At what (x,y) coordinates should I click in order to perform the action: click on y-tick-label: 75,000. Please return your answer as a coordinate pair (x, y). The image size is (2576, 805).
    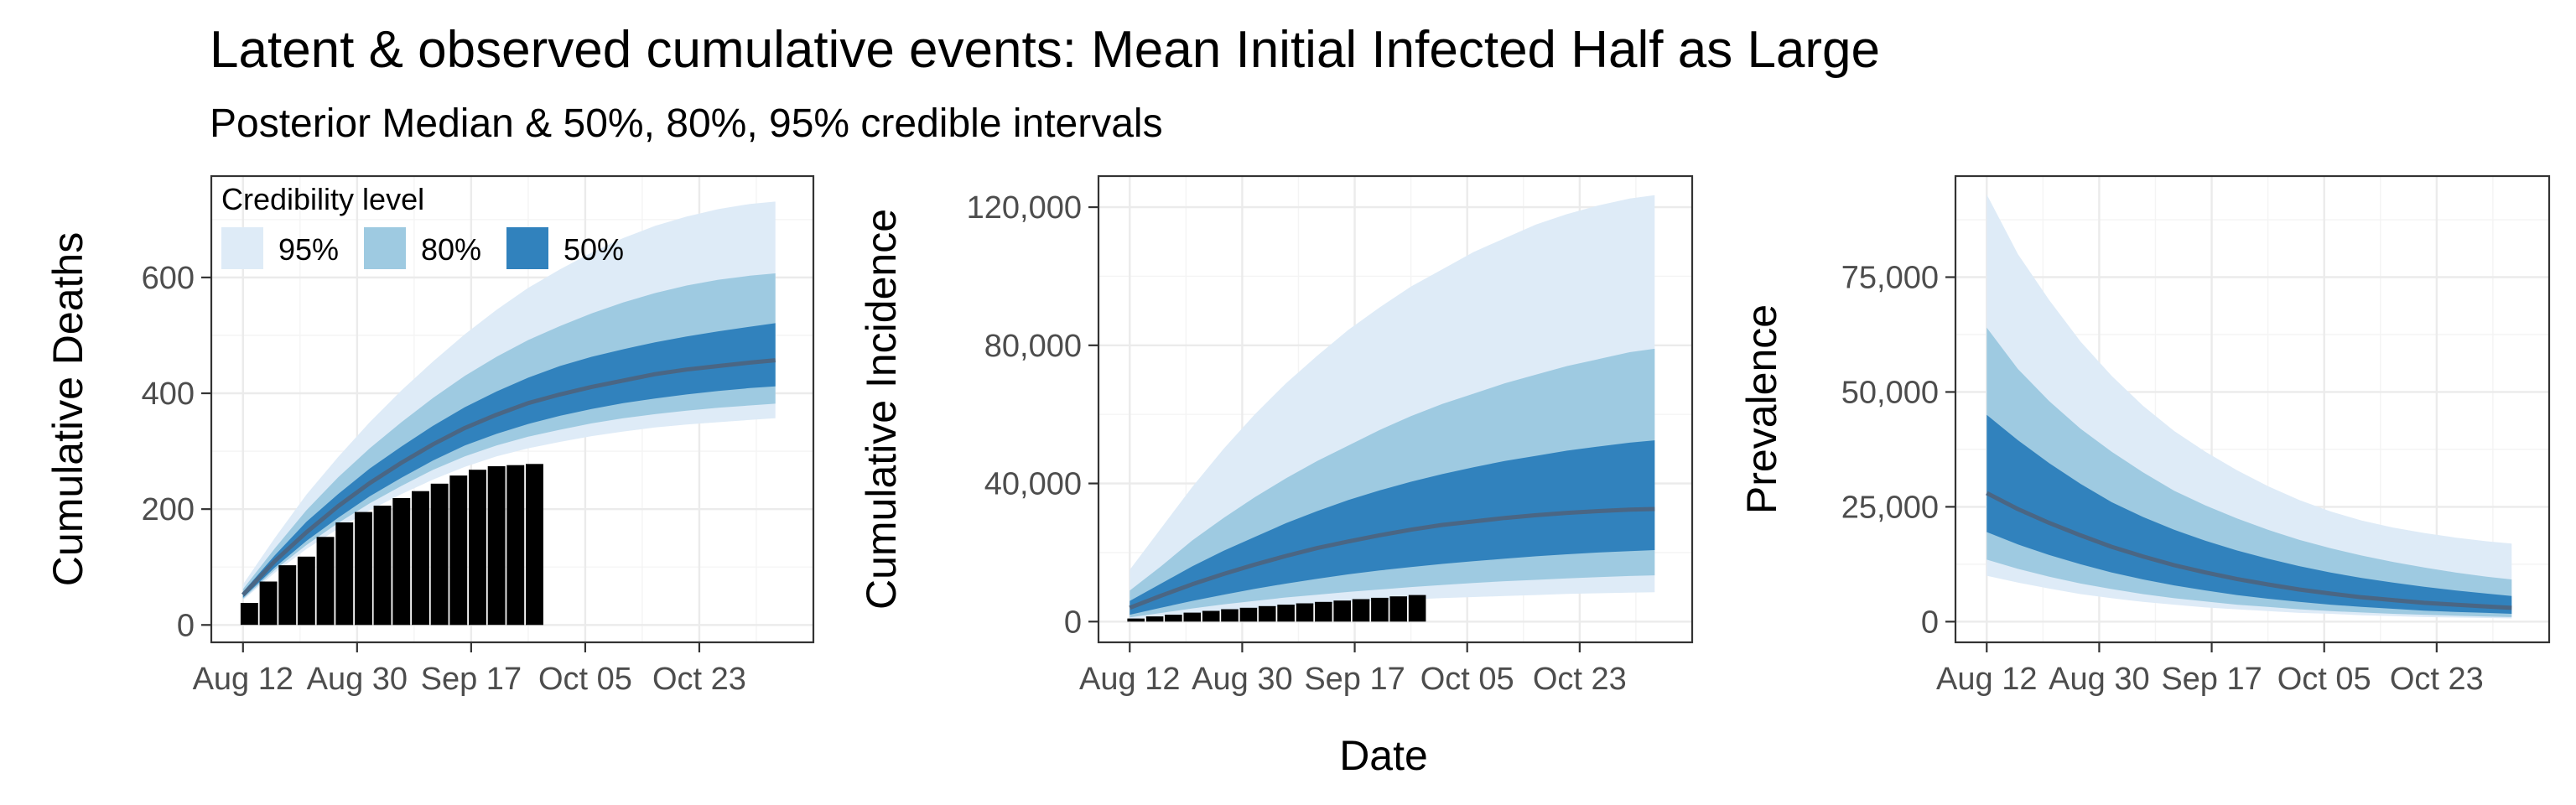
    Looking at the image, I should click on (1890, 278).